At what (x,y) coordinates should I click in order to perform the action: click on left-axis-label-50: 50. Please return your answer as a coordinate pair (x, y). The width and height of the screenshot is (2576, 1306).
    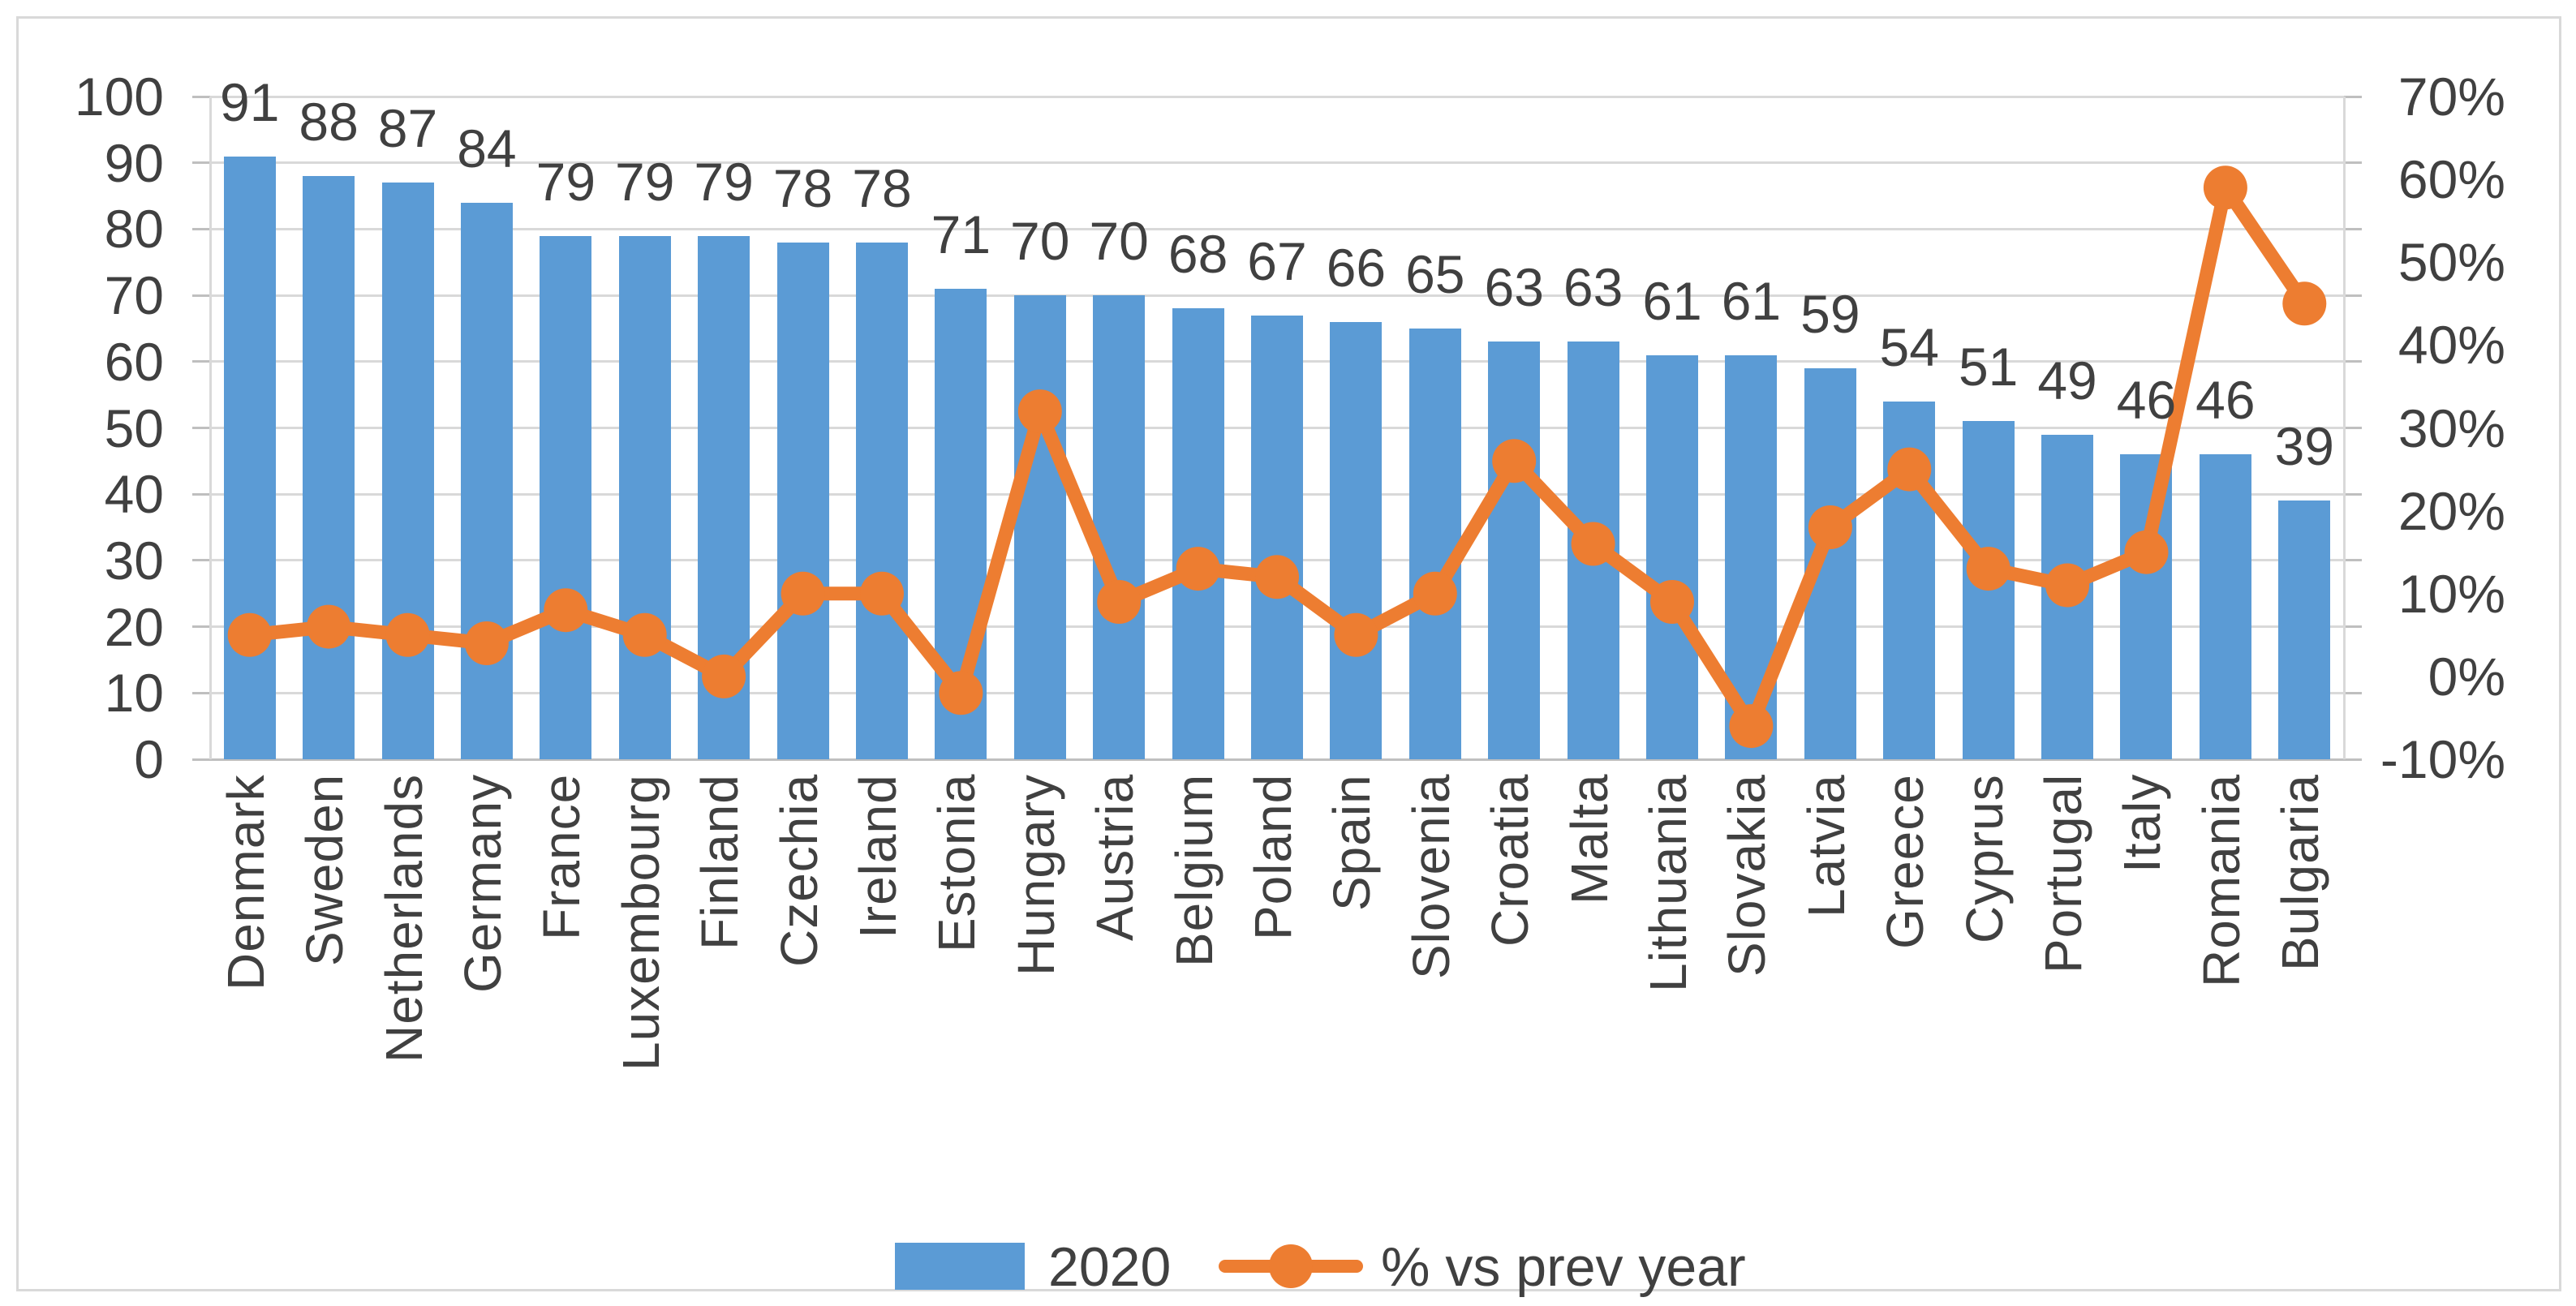
    Looking at the image, I should click on (134, 428).